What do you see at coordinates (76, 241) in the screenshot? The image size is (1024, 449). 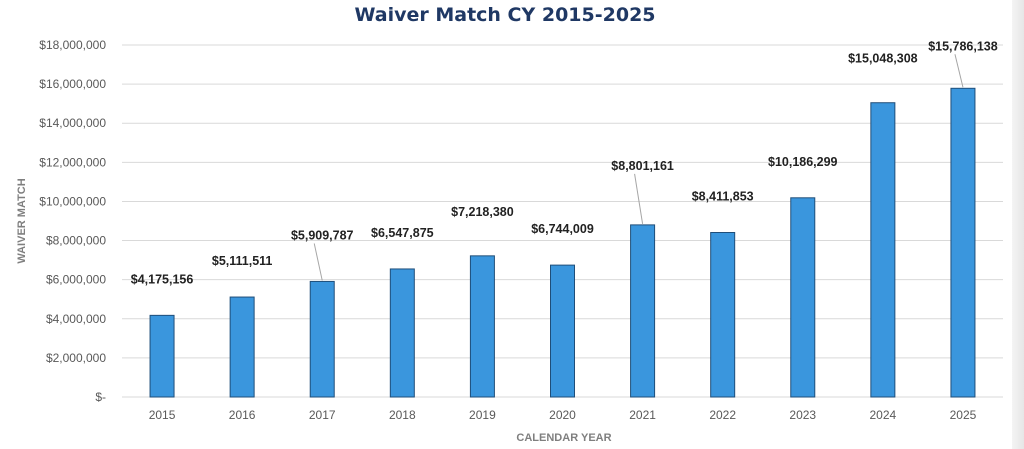 I see `y-tick-label: $8,000,000` at bounding box center [76, 241].